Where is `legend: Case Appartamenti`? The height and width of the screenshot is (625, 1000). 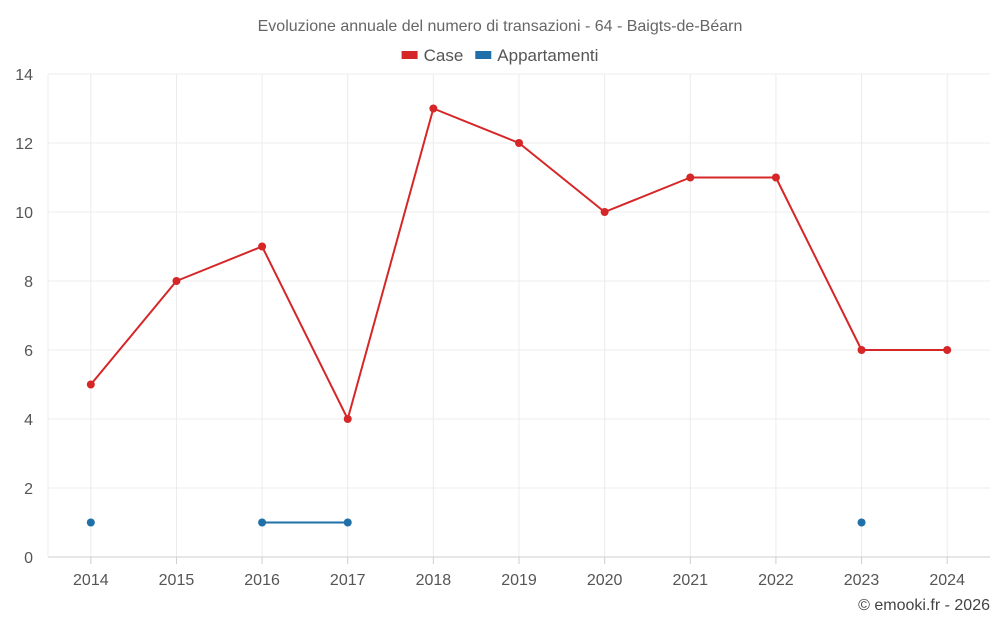 legend: Case Appartamenti is located at coordinates (499, 55).